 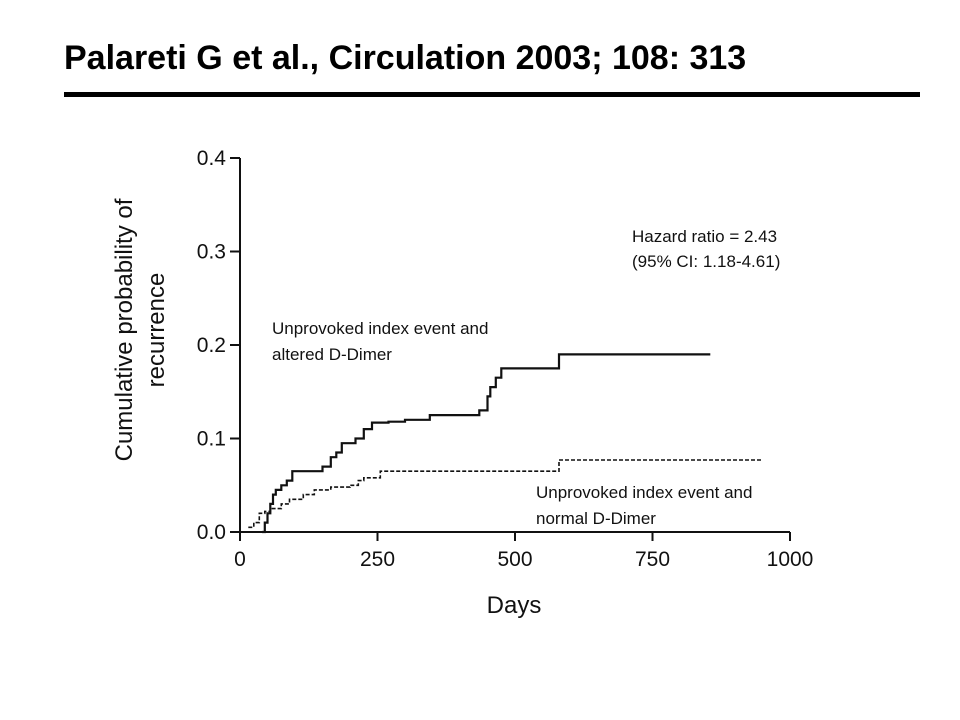 I want to click on x-tick-label: 750, so click(x=652, y=559).